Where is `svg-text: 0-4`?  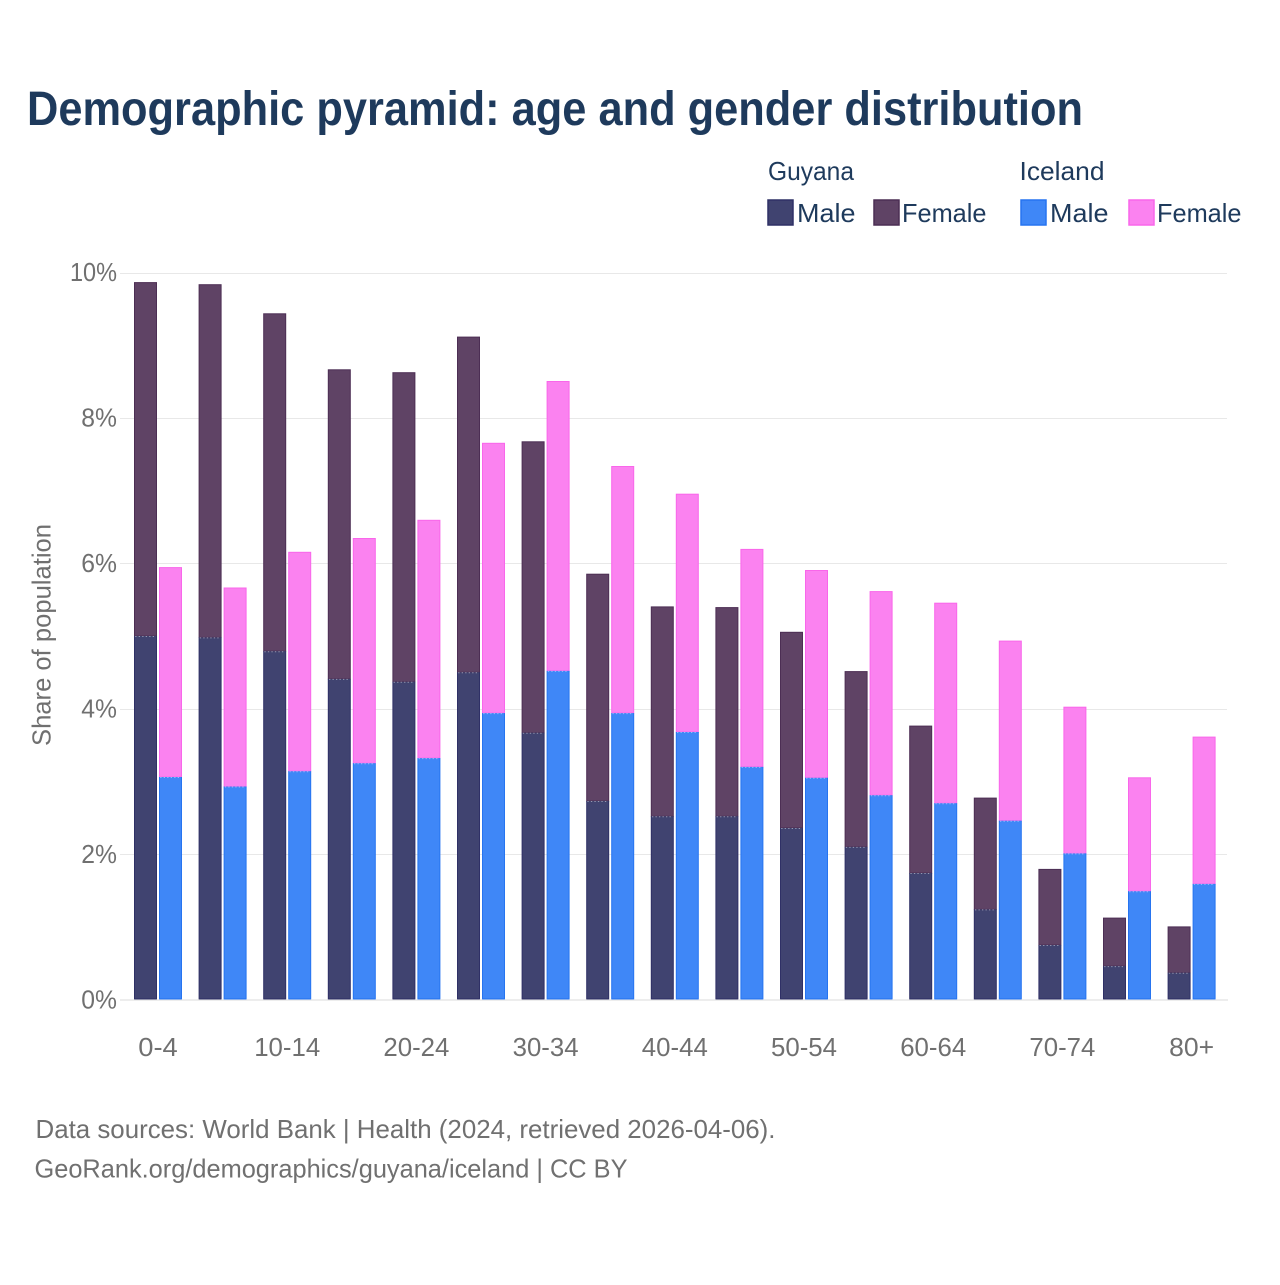 svg-text: 0-4 is located at coordinates (158, 1047).